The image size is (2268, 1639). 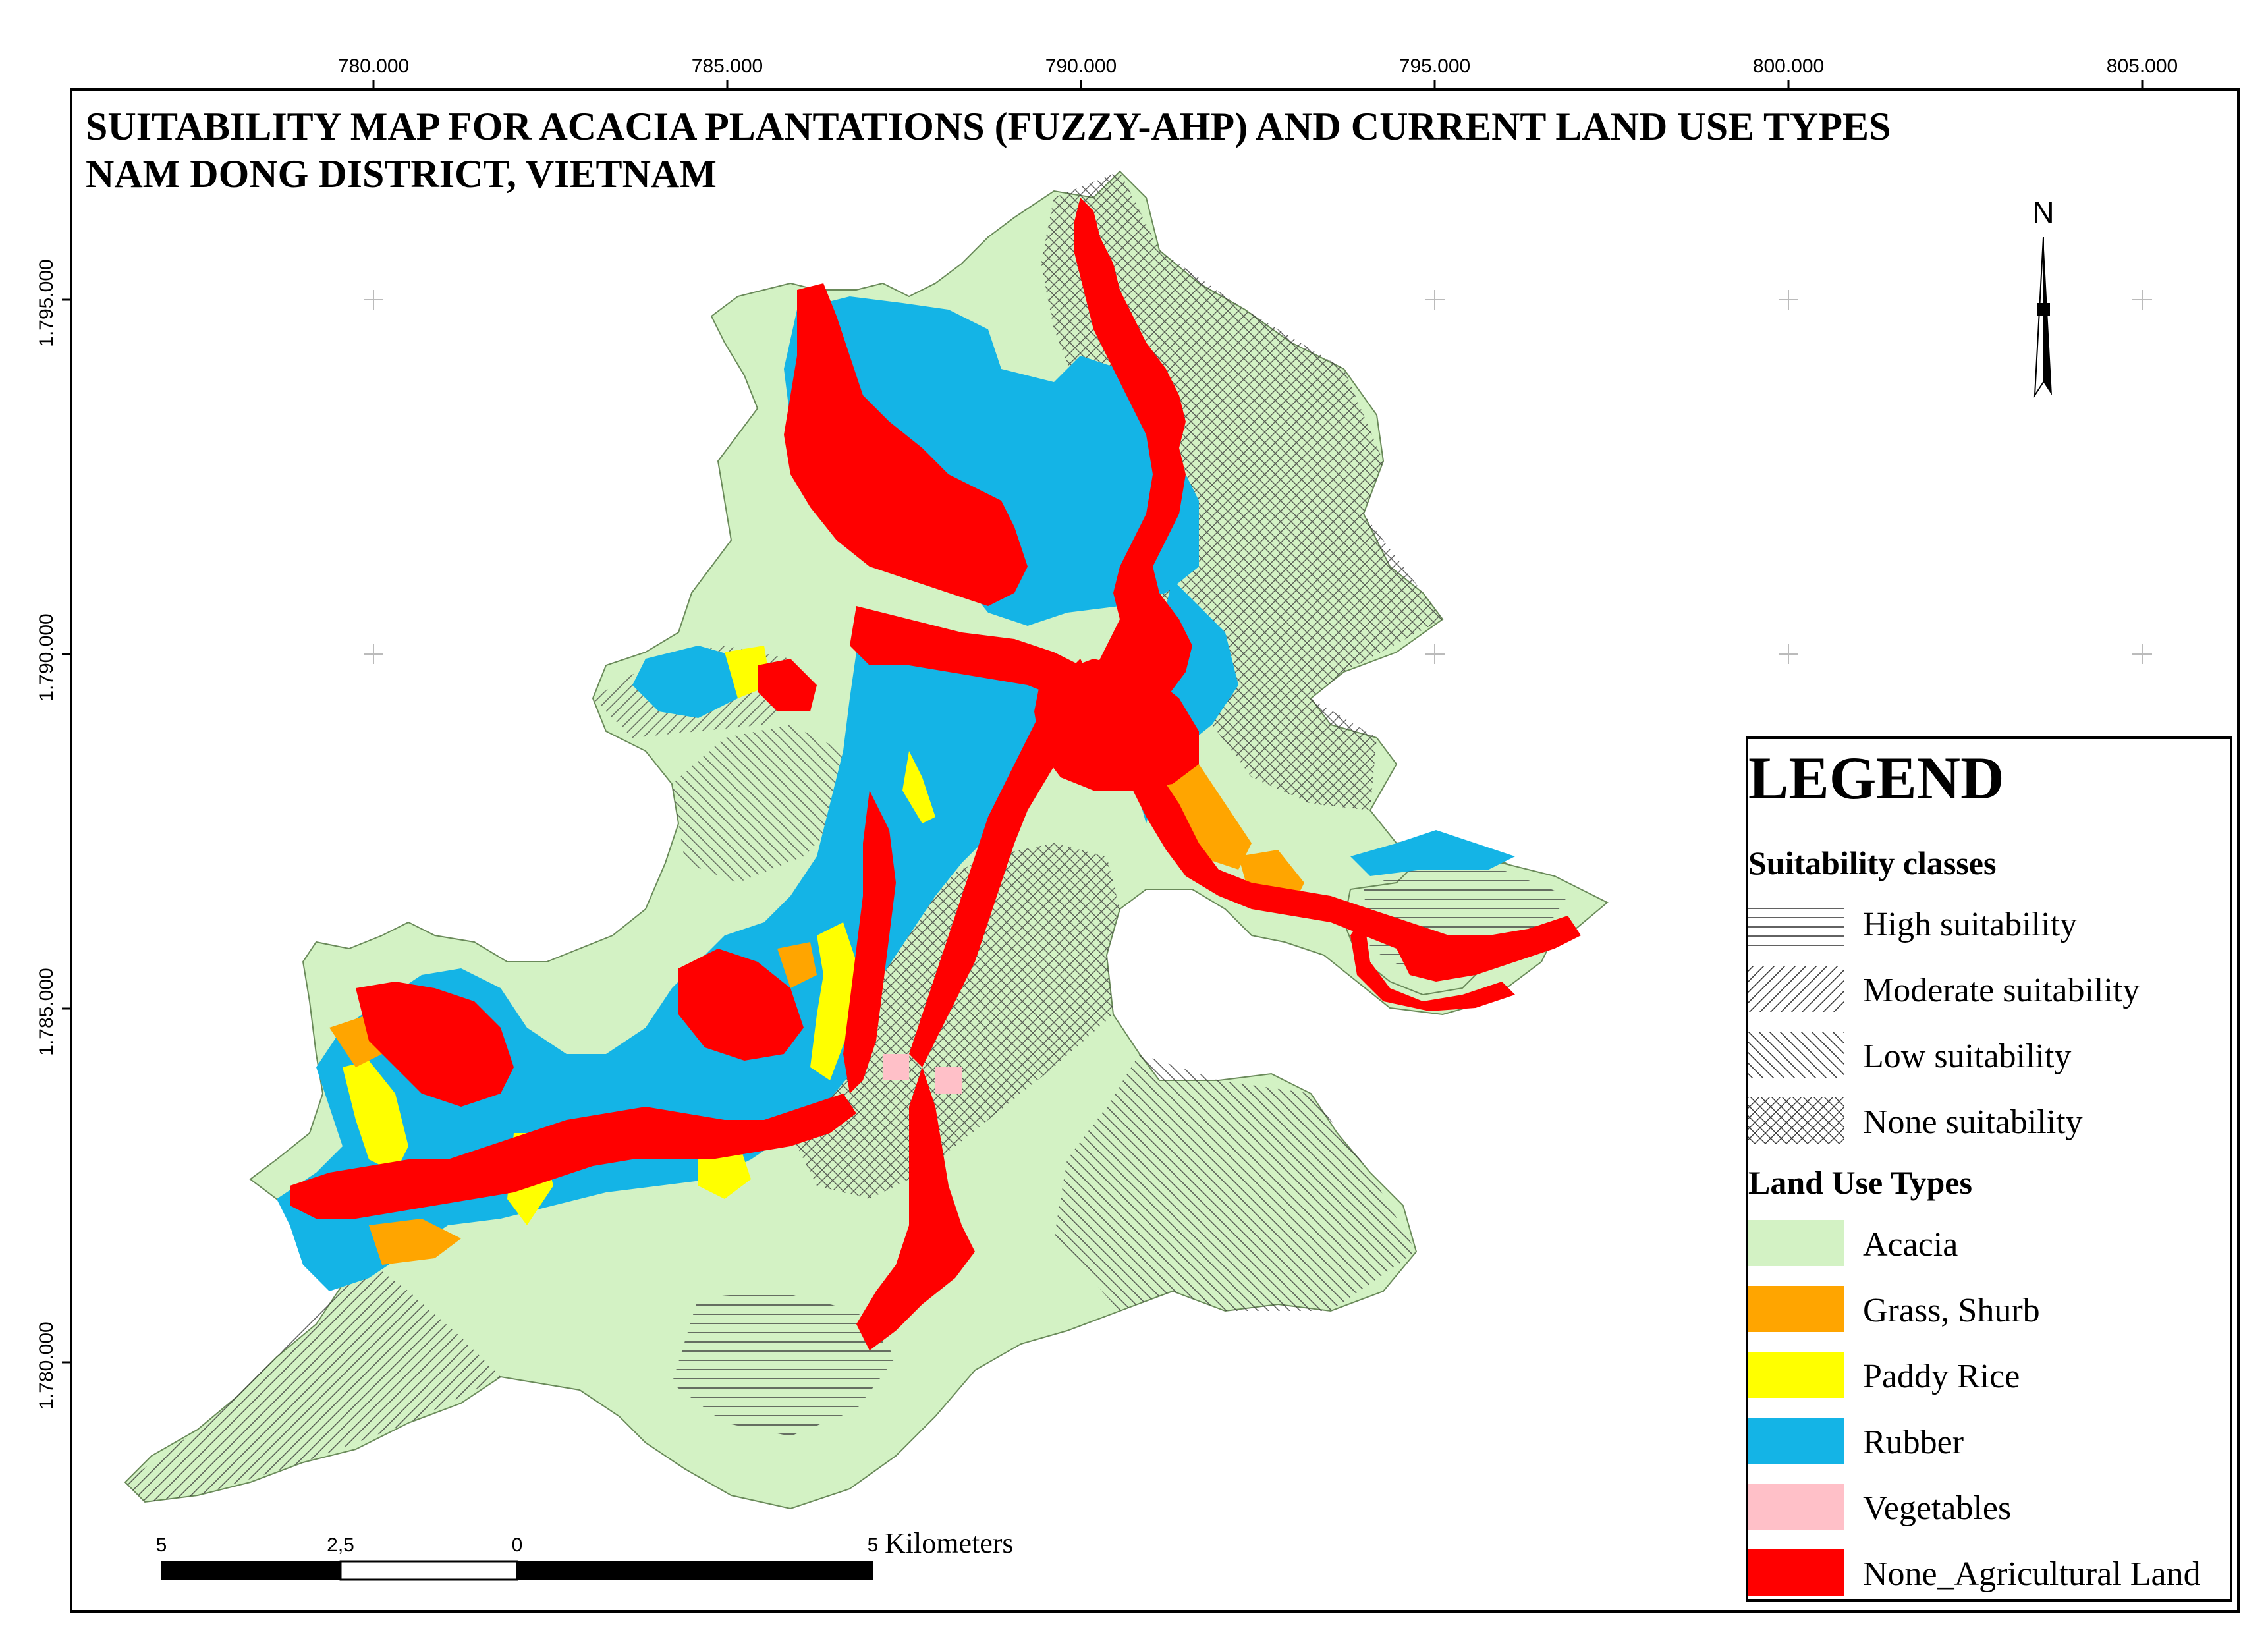 What do you see at coordinates (340, 1545) in the screenshot?
I see `scale-label: 2,5` at bounding box center [340, 1545].